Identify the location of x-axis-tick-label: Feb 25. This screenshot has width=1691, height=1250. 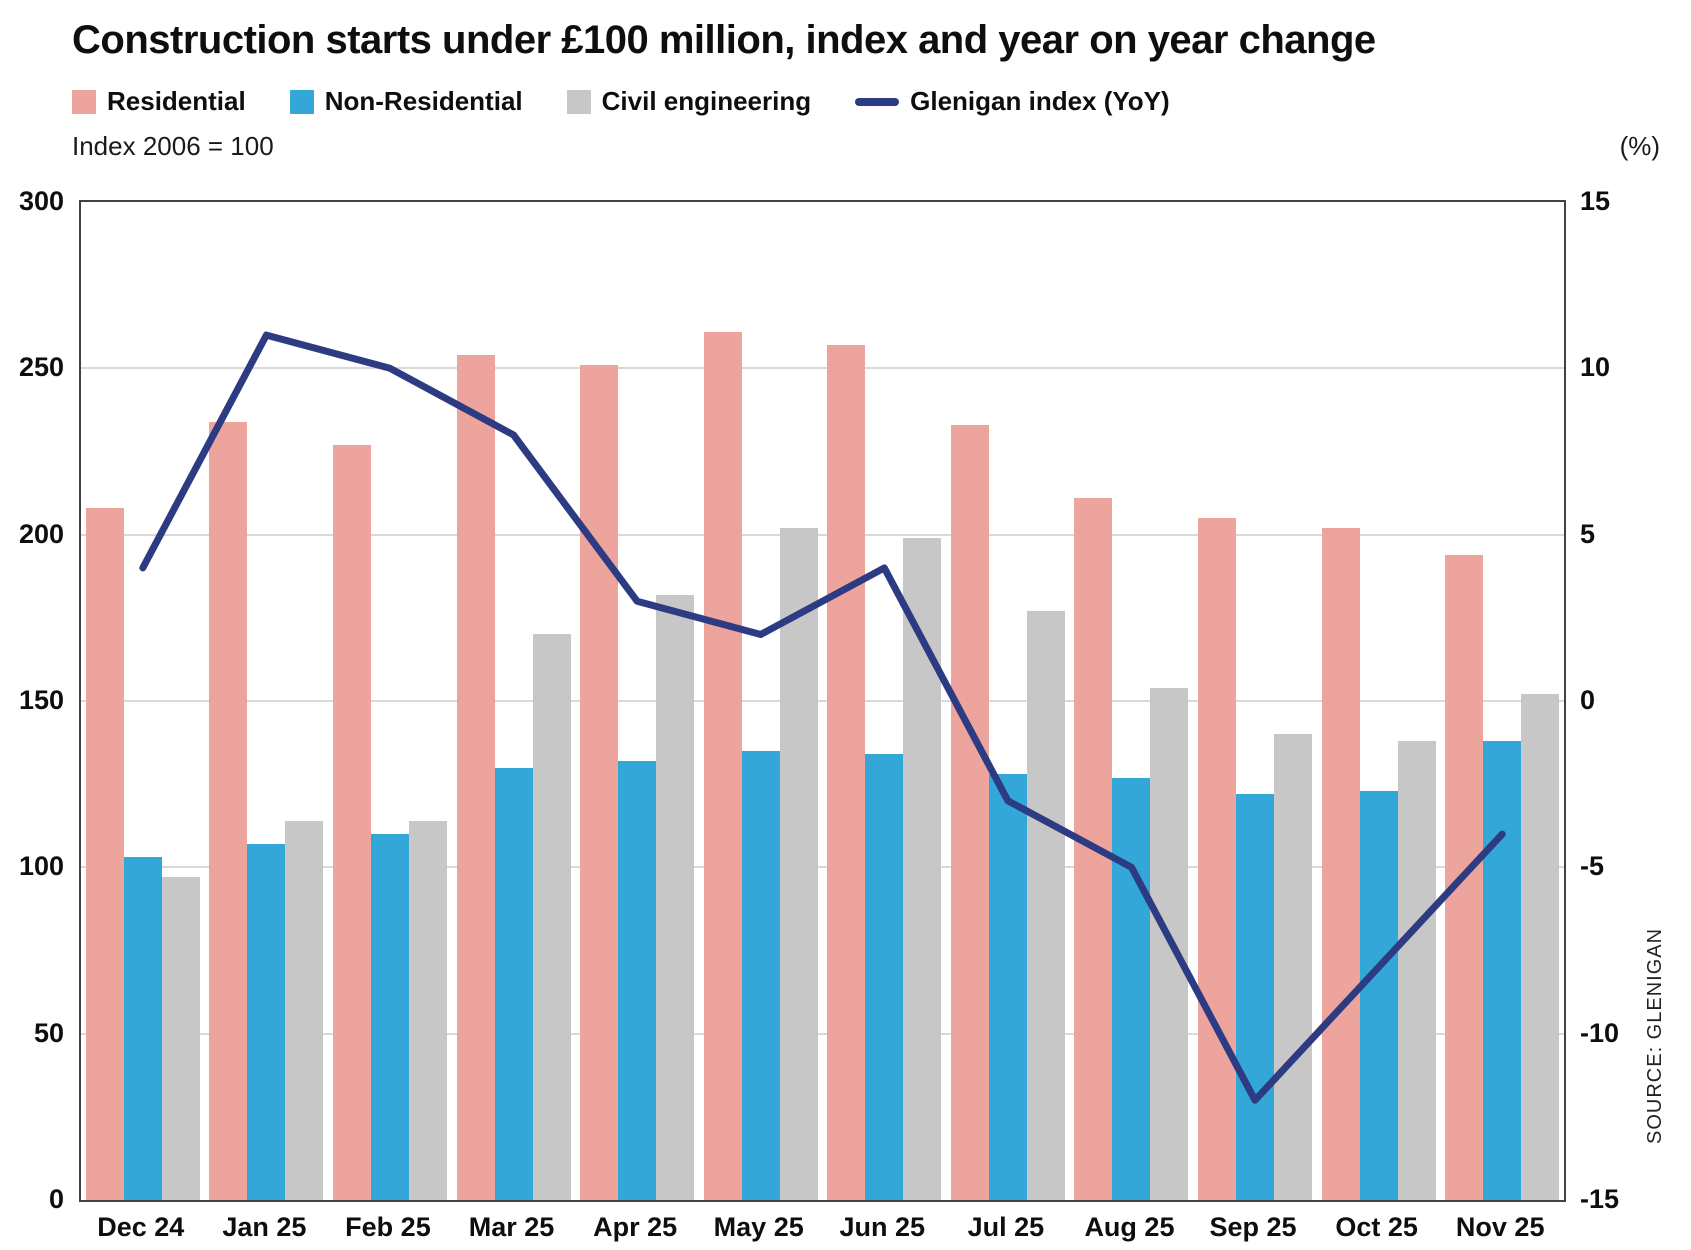
(388, 1227).